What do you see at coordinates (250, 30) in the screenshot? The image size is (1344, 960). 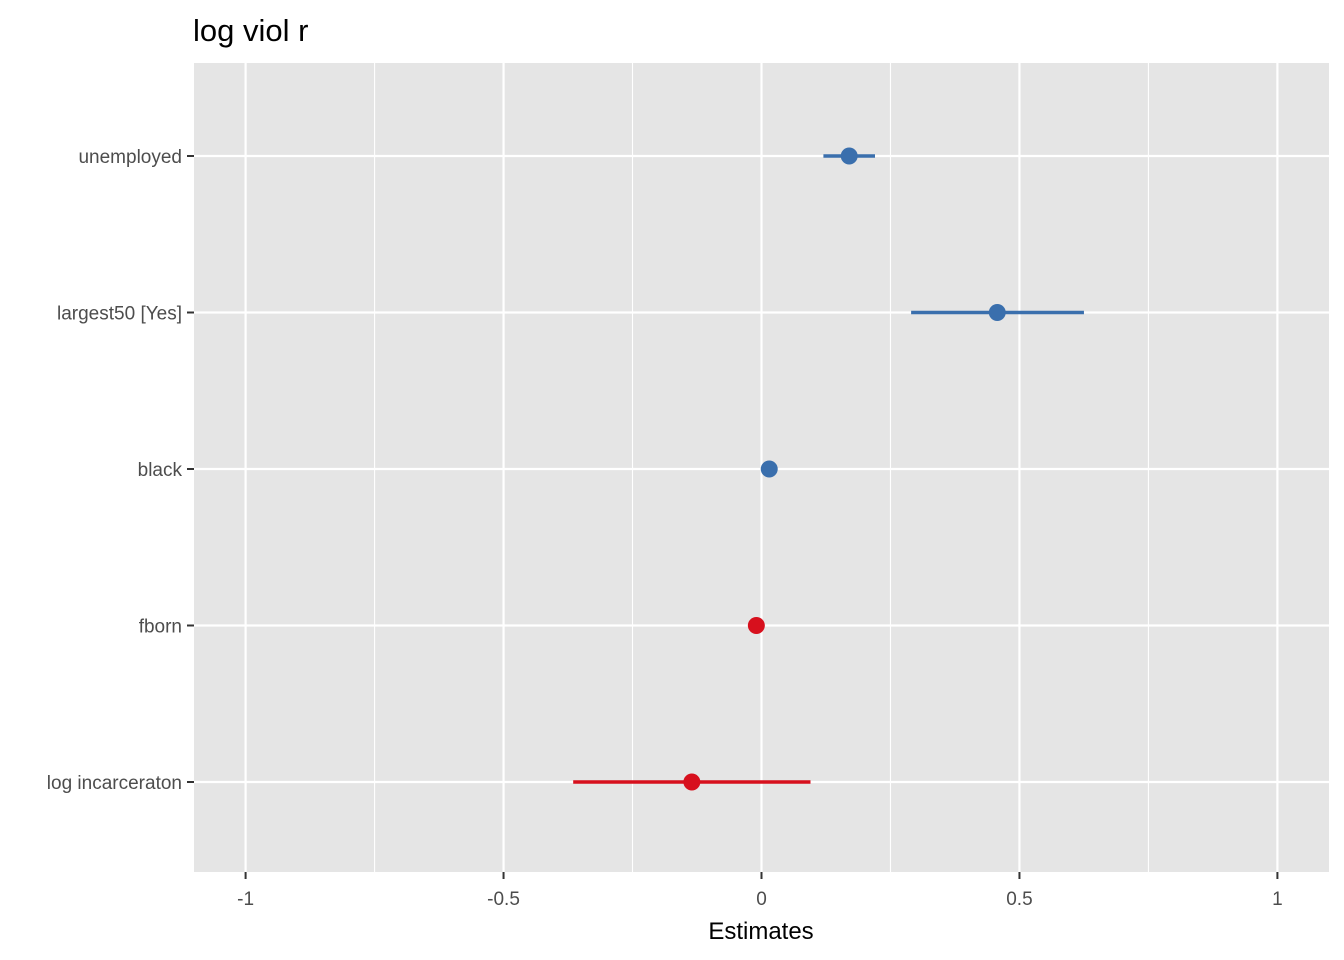 I see `chart-title: log viol r` at bounding box center [250, 30].